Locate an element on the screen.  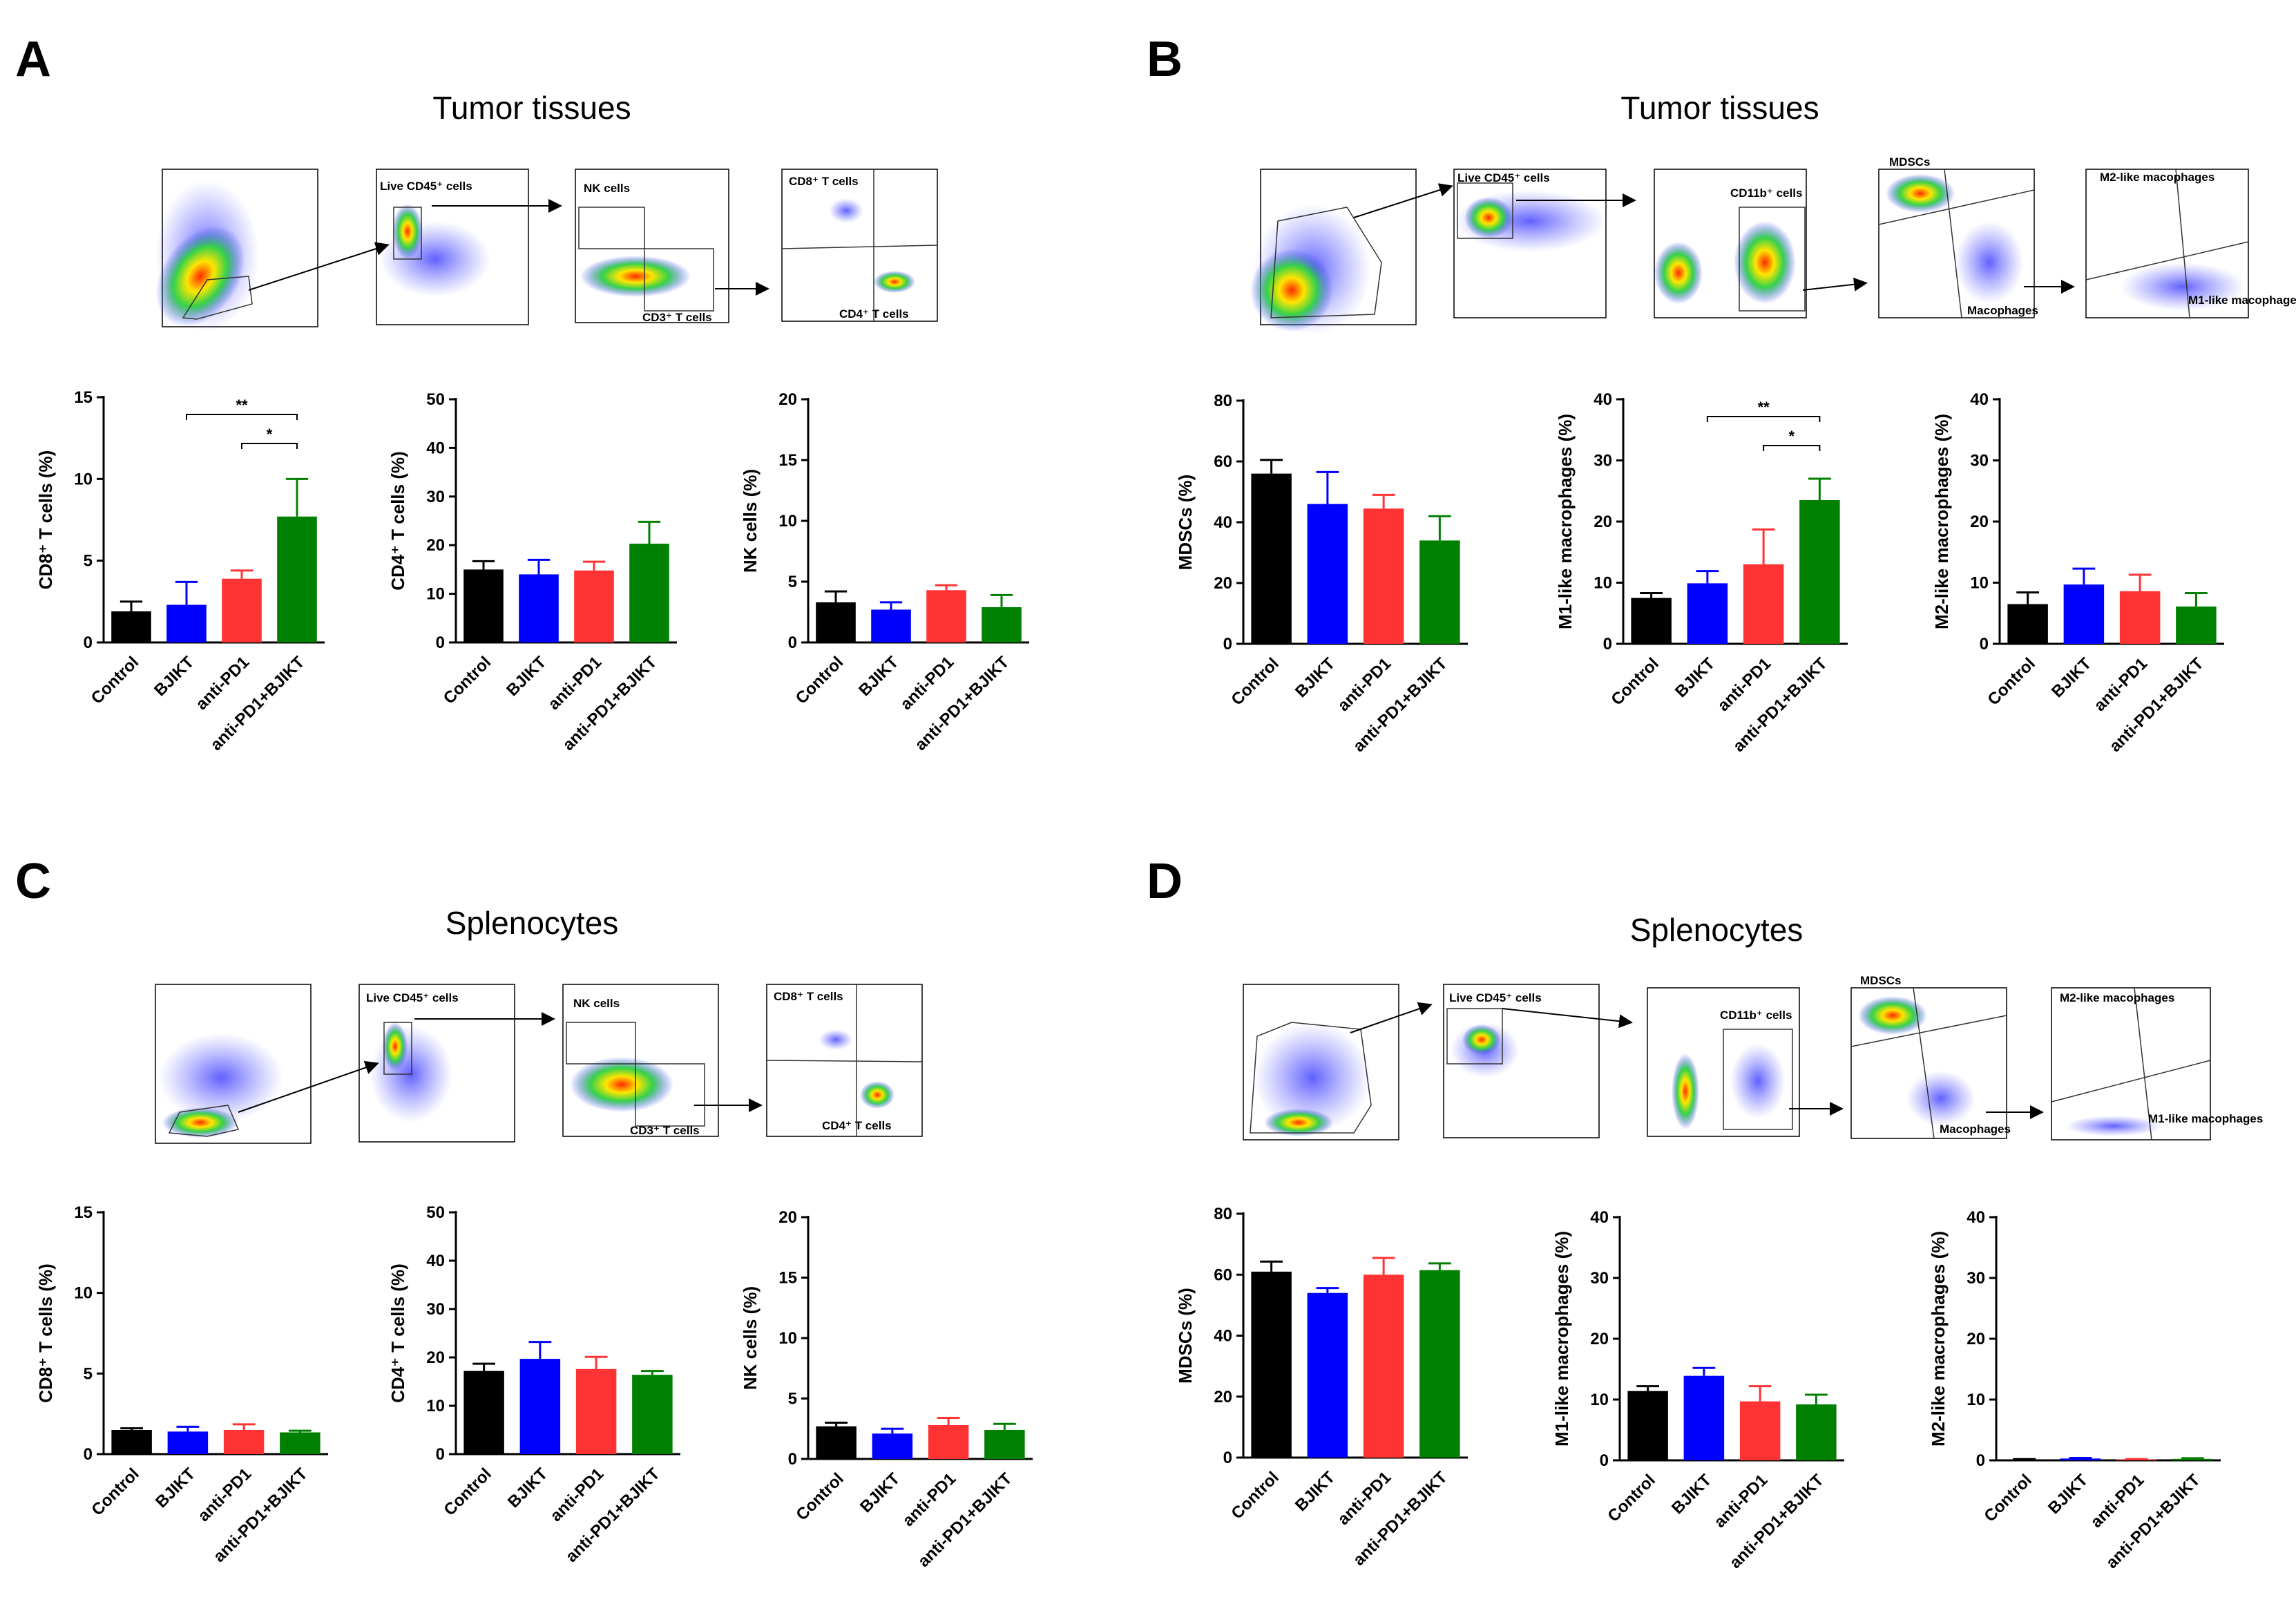
y-axis-label: CD4⁺ T cells (%) is located at coordinates (398, 1333).